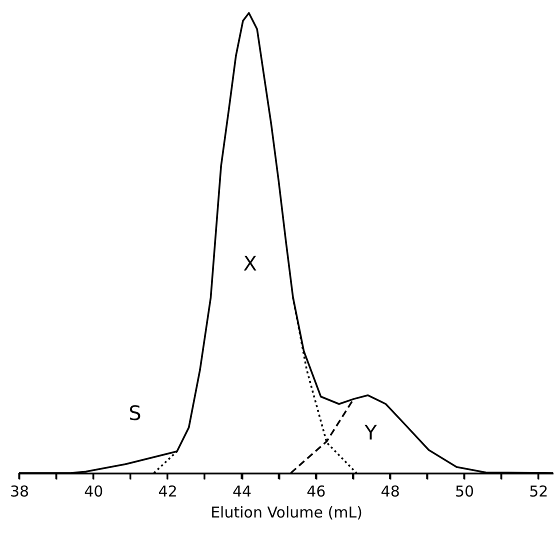  I want to click on x-tick-label: 52, so click(538, 491).